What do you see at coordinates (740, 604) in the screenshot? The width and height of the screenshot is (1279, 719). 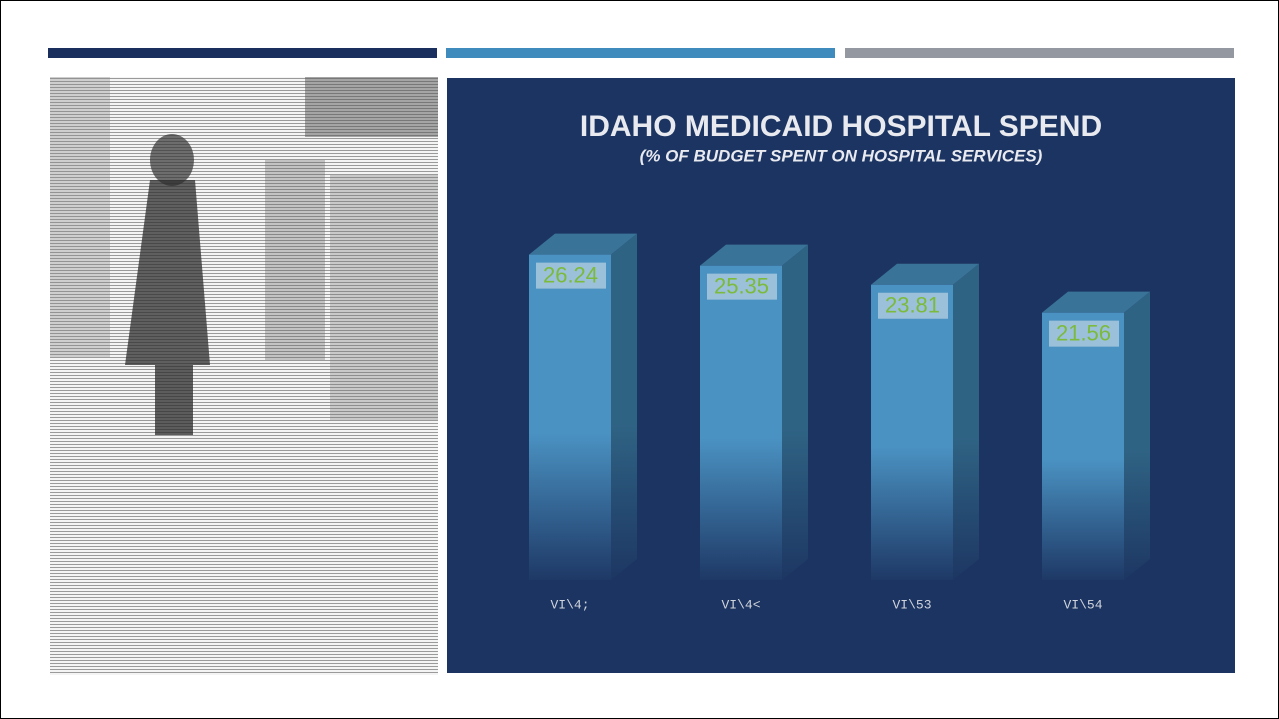 I see `x-tick-label: VI\4<` at bounding box center [740, 604].